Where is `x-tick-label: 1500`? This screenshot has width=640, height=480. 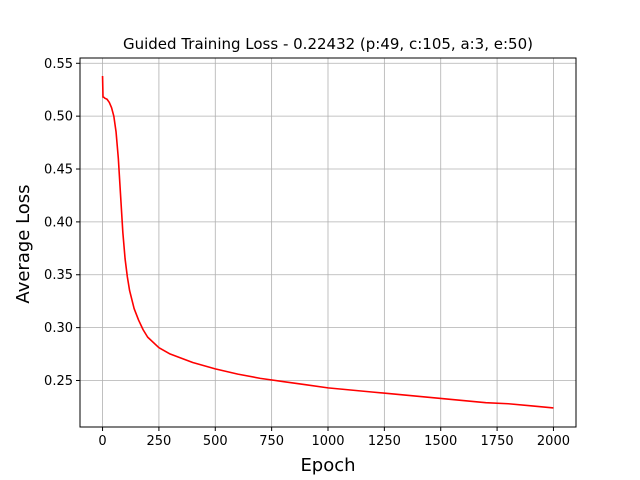
x-tick-label: 1500 is located at coordinates (440, 441).